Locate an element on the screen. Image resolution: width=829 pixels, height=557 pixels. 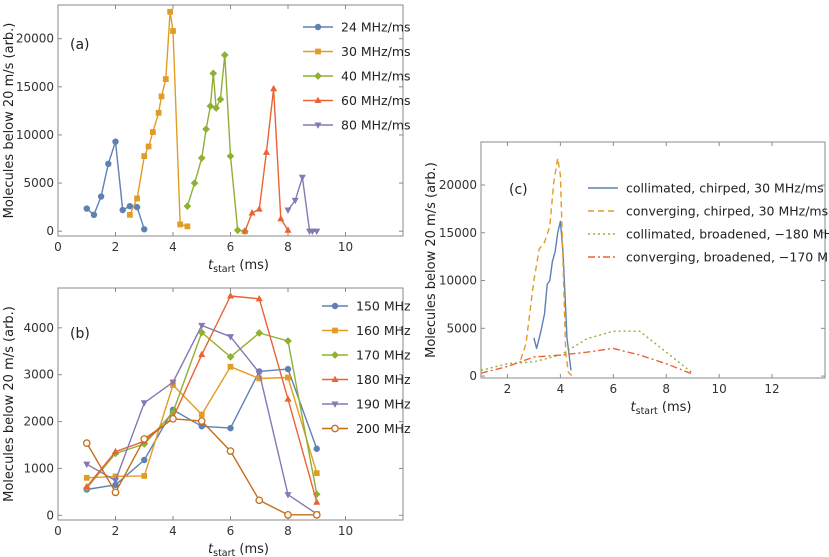
x-tick-label: 12 is located at coordinates (771, 389).